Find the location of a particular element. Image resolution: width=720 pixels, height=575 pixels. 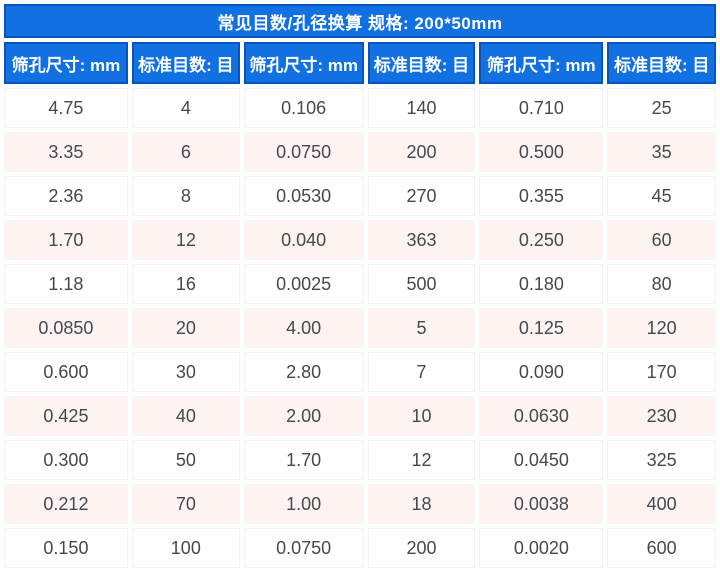

table-cell: 25 is located at coordinates (661, 108).